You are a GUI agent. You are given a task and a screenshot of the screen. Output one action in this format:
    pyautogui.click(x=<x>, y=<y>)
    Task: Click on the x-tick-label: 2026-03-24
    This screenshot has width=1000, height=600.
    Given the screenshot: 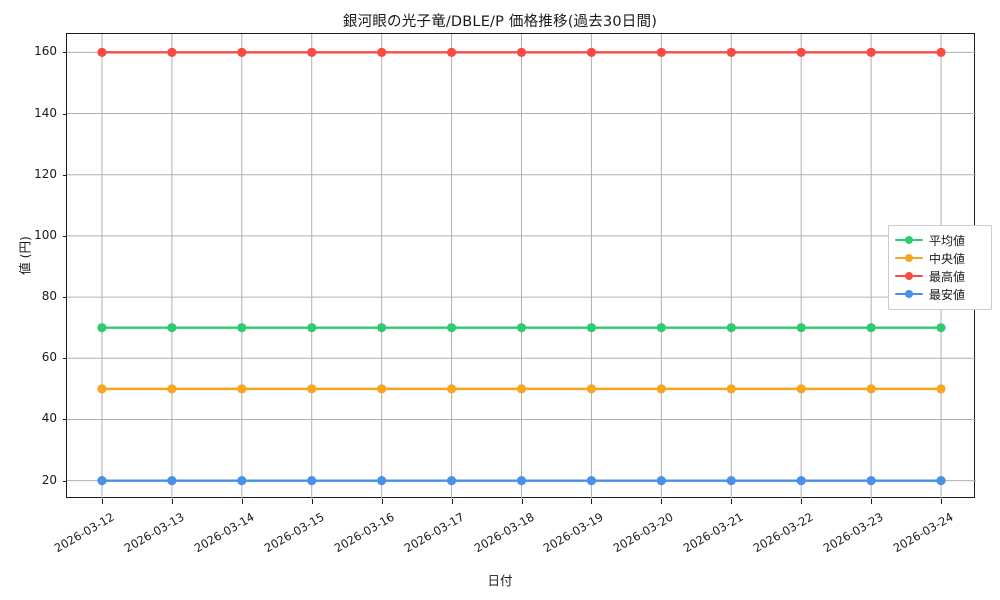 What is the action you would take?
    pyautogui.click(x=925, y=530)
    